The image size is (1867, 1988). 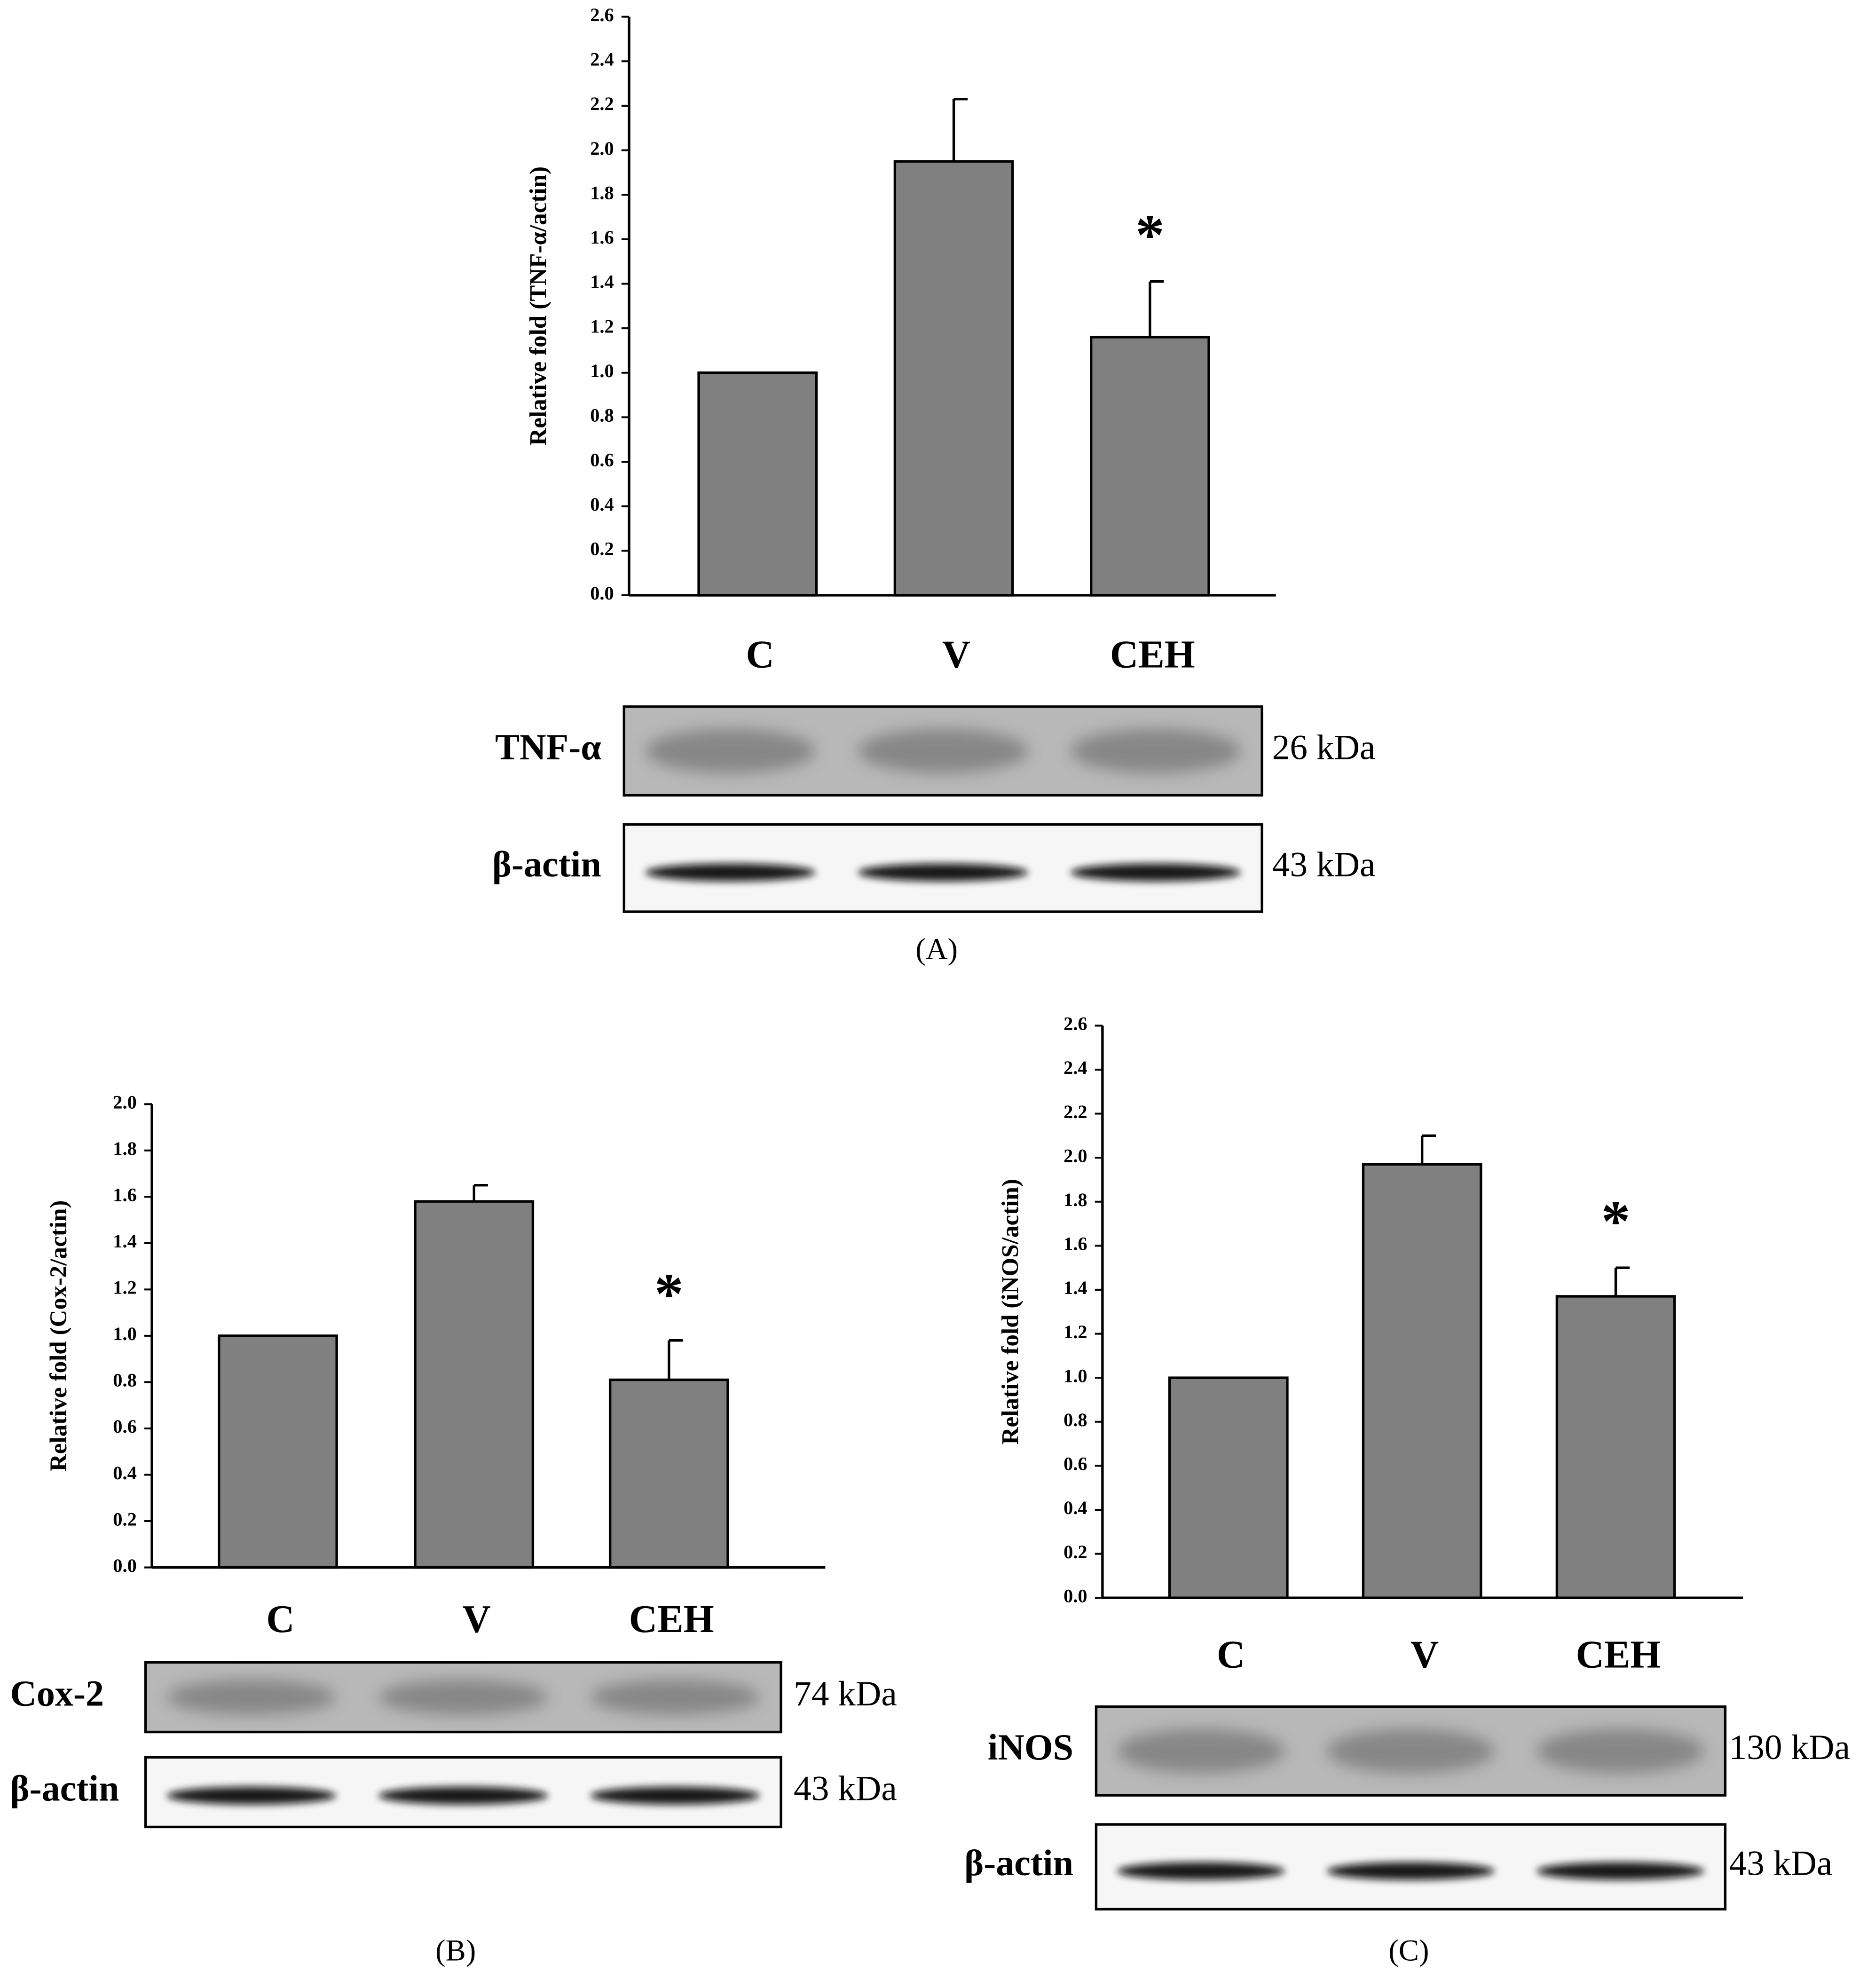 I want to click on blot-protein-label: β-actin, so click(x=546, y=864).